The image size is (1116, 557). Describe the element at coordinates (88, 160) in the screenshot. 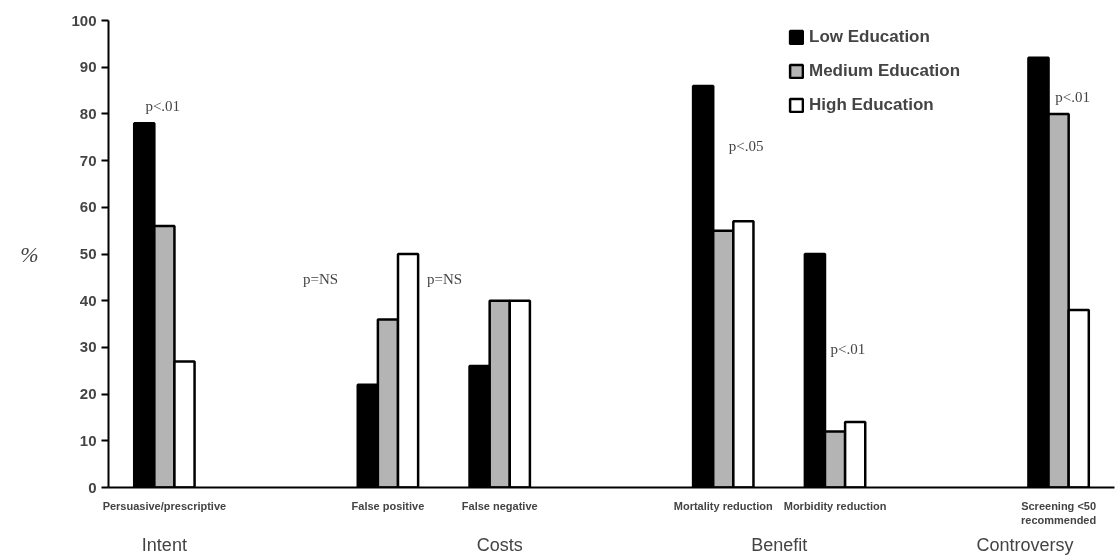

I see `y-tick-label: 70` at that location.